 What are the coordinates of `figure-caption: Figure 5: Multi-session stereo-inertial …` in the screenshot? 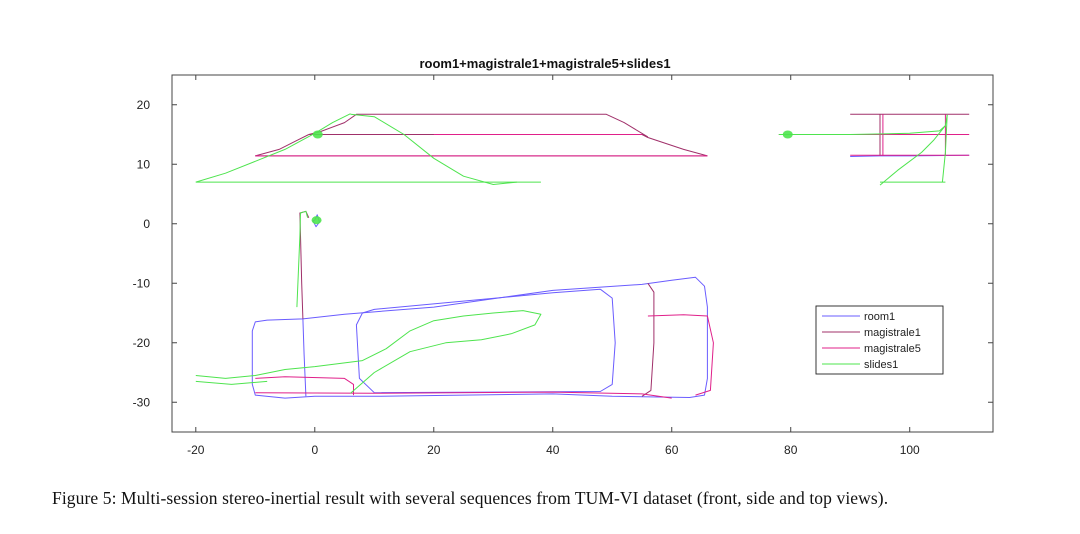 It's located at (470, 498).